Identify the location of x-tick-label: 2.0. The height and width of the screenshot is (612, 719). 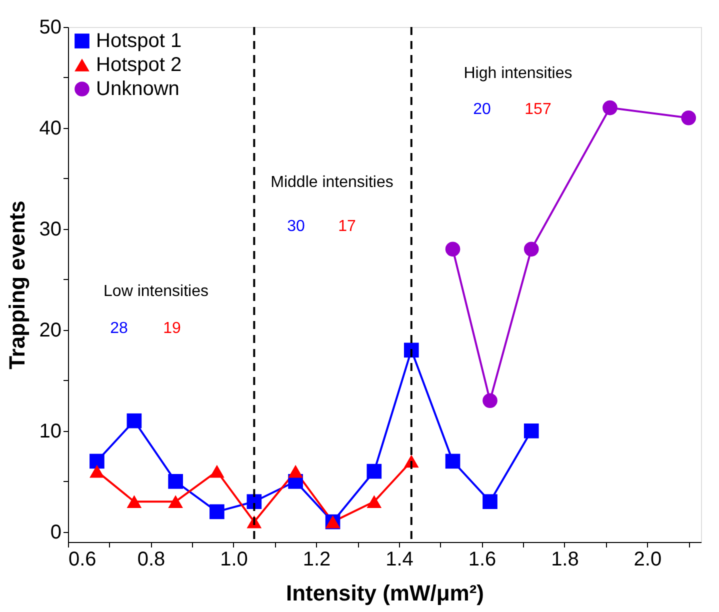
(648, 559).